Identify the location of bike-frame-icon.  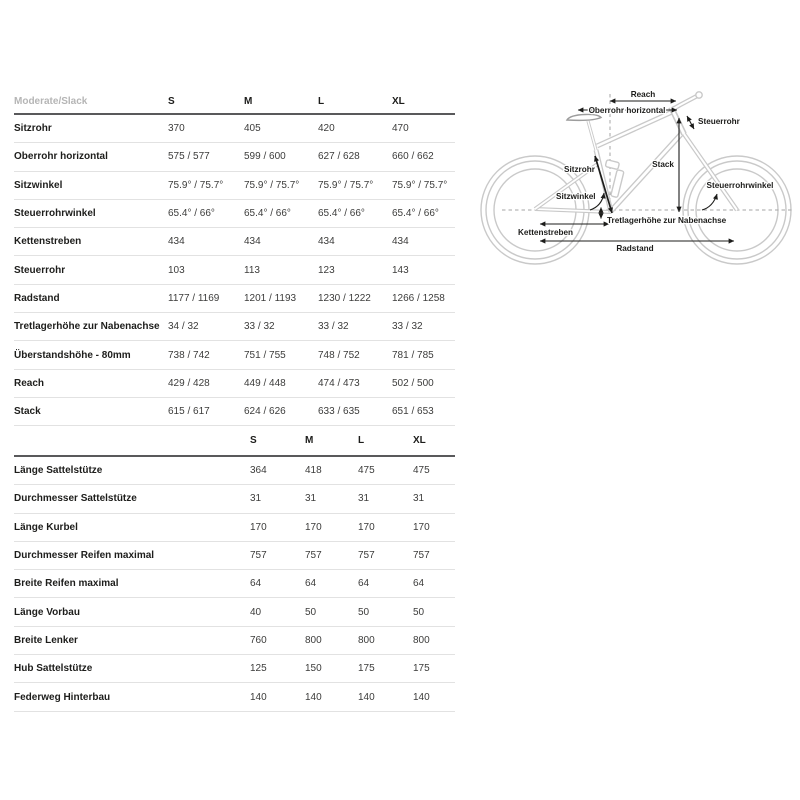
(636, 152).